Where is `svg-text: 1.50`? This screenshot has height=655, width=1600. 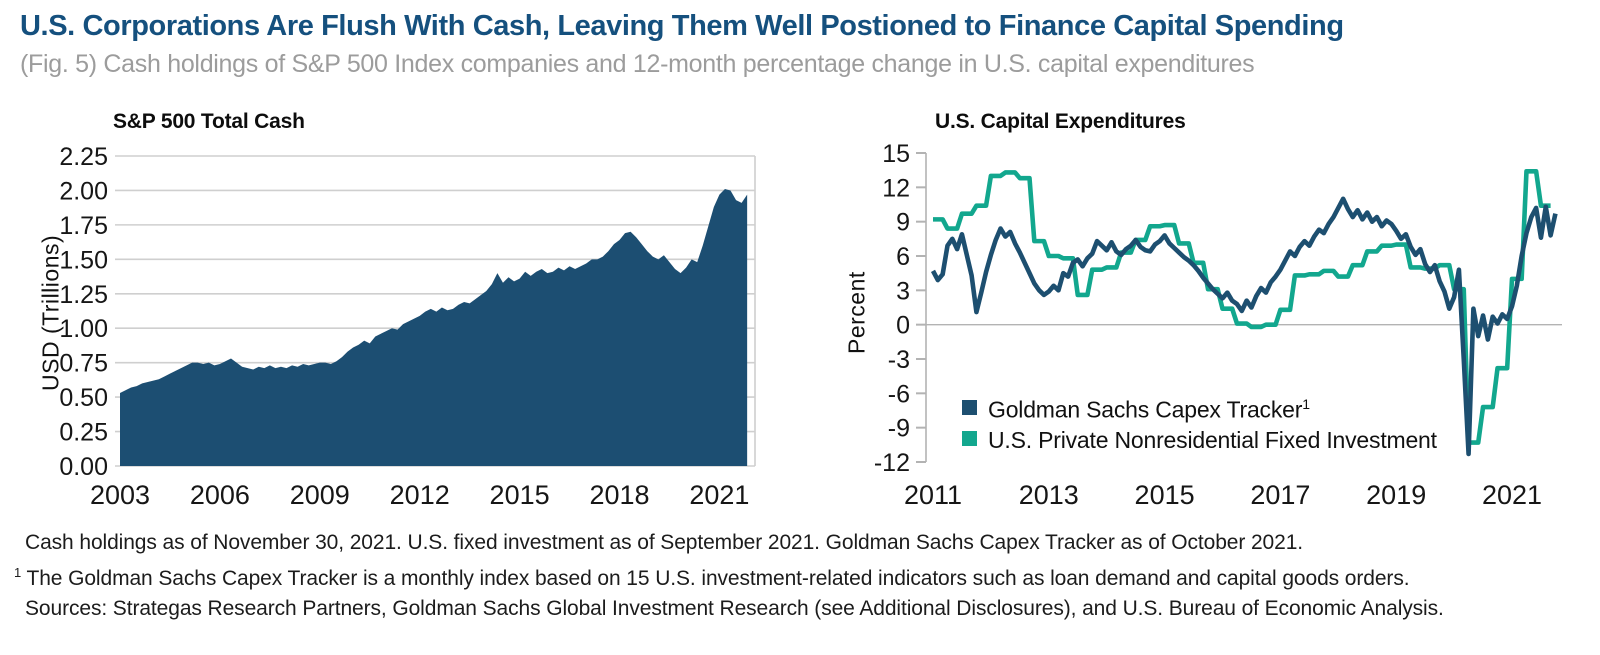
svg-text: 1.50 is located at coordinates (83, 260).